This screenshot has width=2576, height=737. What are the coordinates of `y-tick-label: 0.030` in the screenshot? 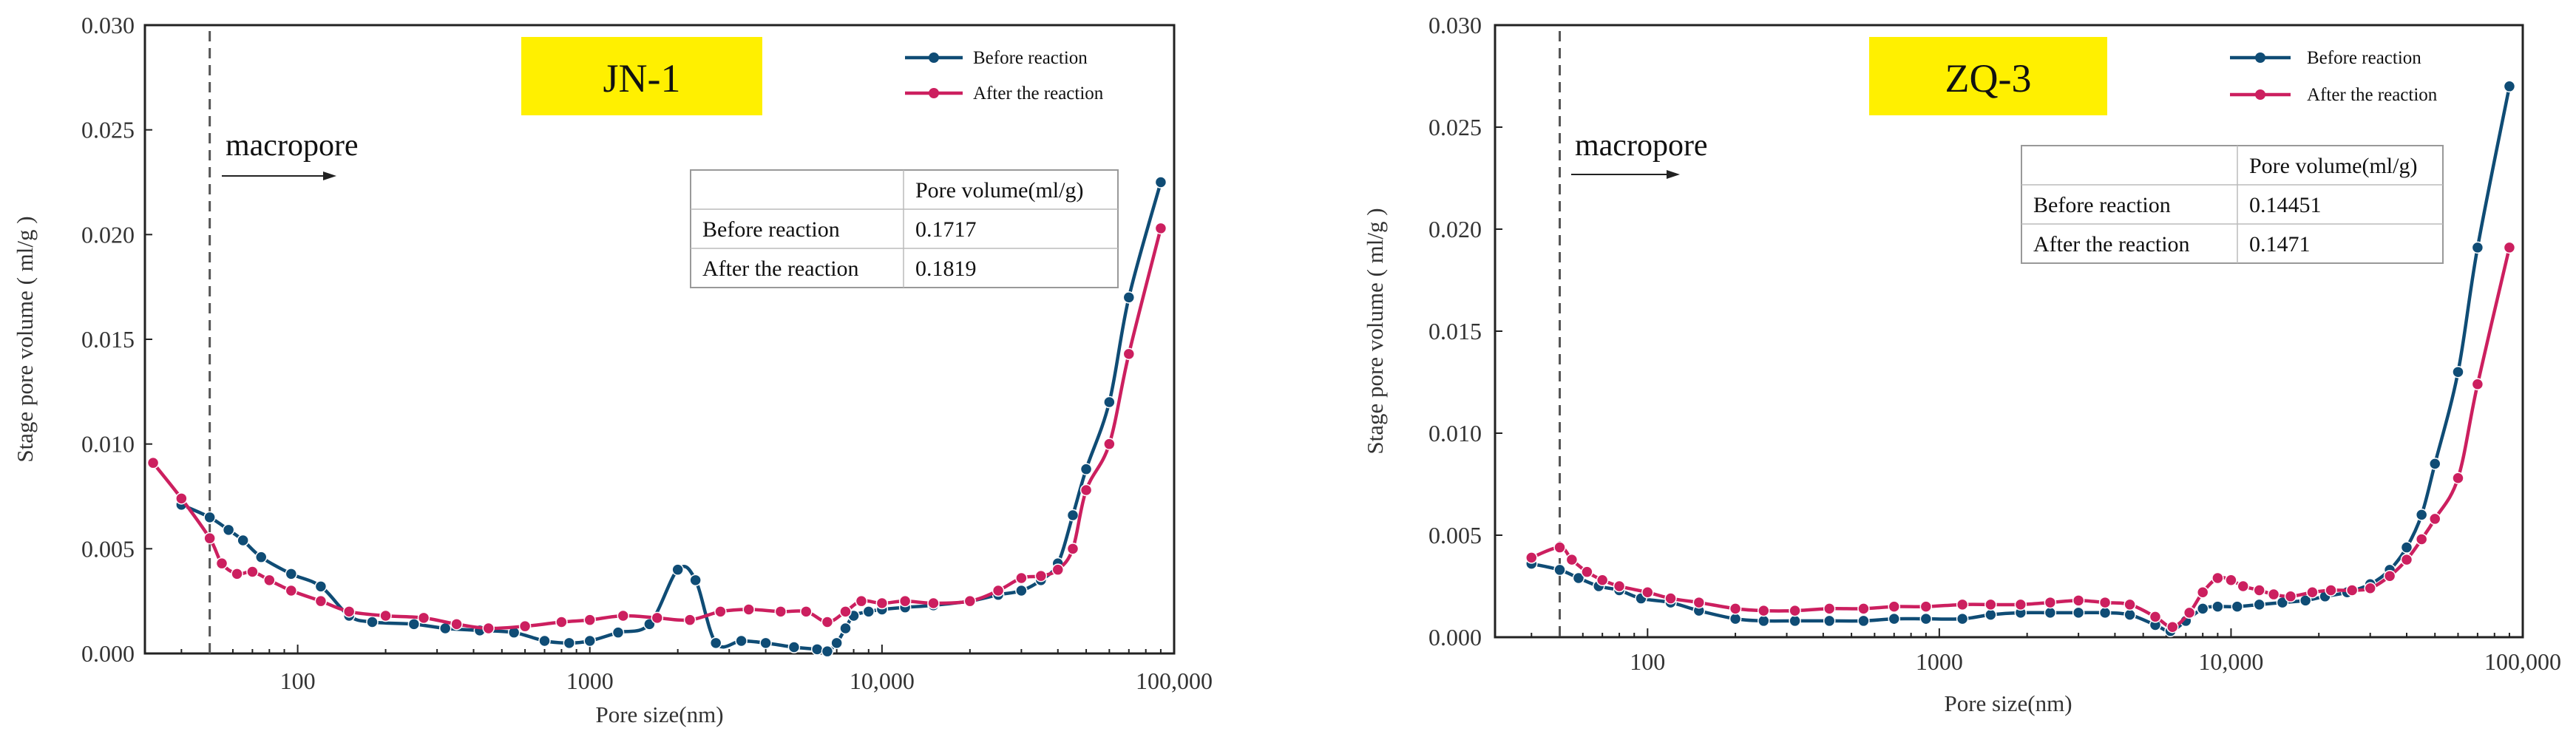 It's located at (108, 25).